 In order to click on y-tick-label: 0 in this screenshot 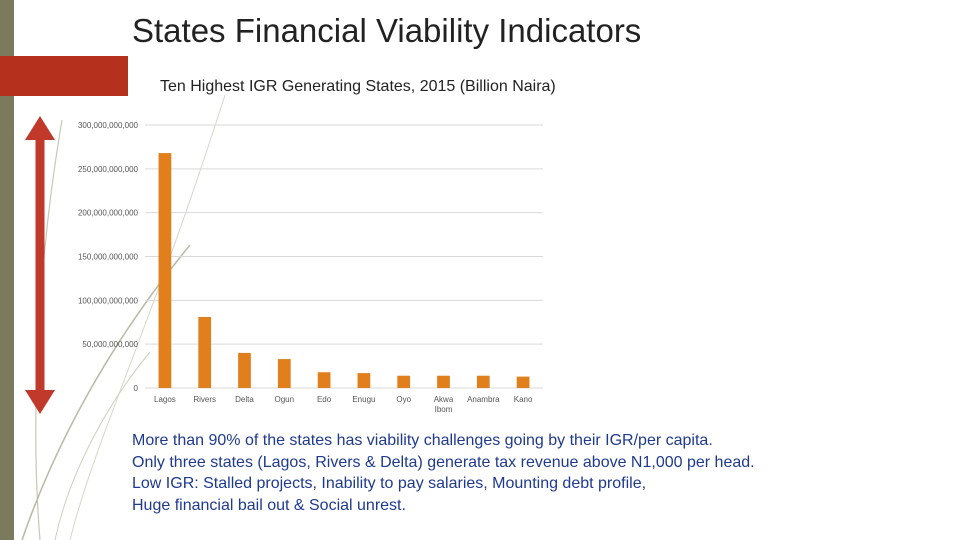, I will do `click(136, 388)`.